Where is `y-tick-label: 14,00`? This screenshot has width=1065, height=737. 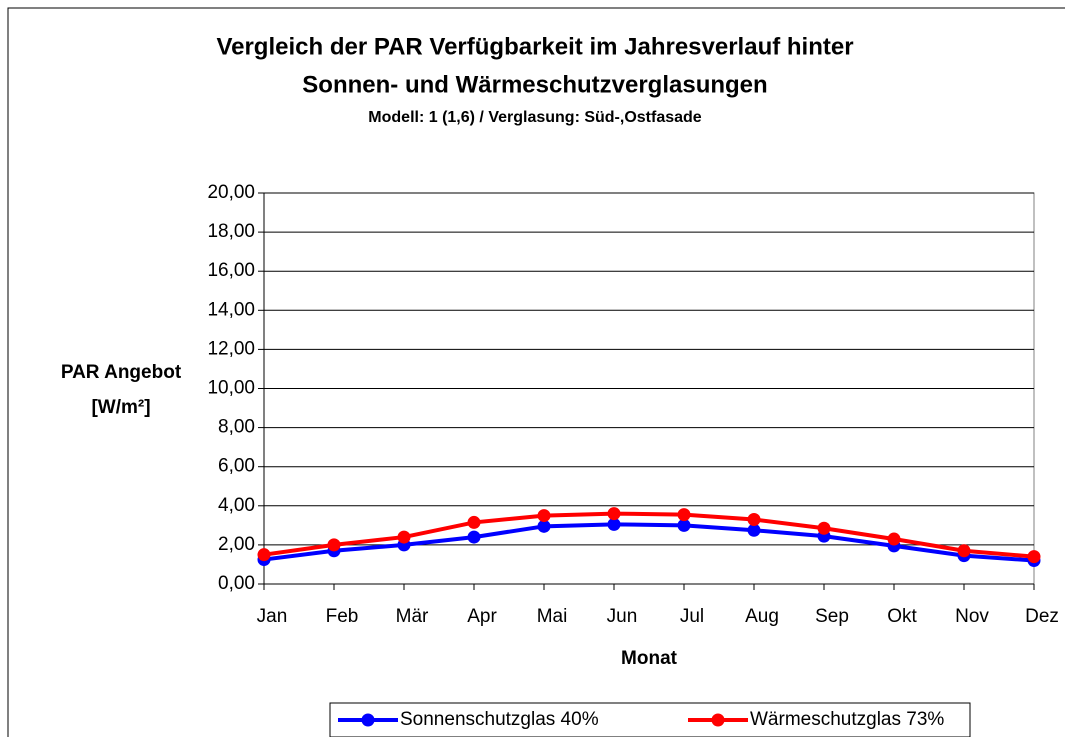
y-tick-label: 14,00 is located at coordinates (231, 309).